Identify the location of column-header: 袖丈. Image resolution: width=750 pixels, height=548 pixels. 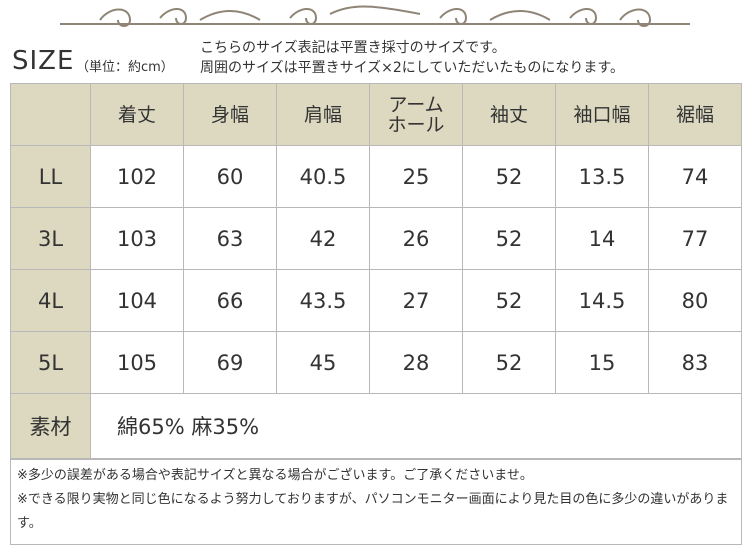
(509, 114).